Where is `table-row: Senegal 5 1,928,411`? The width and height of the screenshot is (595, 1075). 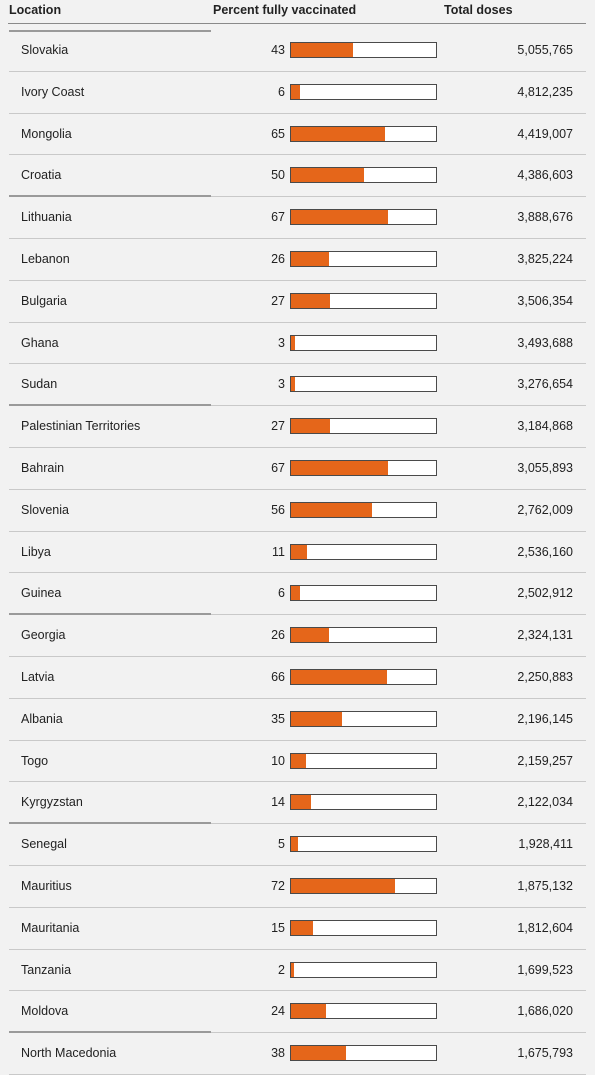
table-row: Senegal 5 1,928,411 is located at coordinates (297, 845).